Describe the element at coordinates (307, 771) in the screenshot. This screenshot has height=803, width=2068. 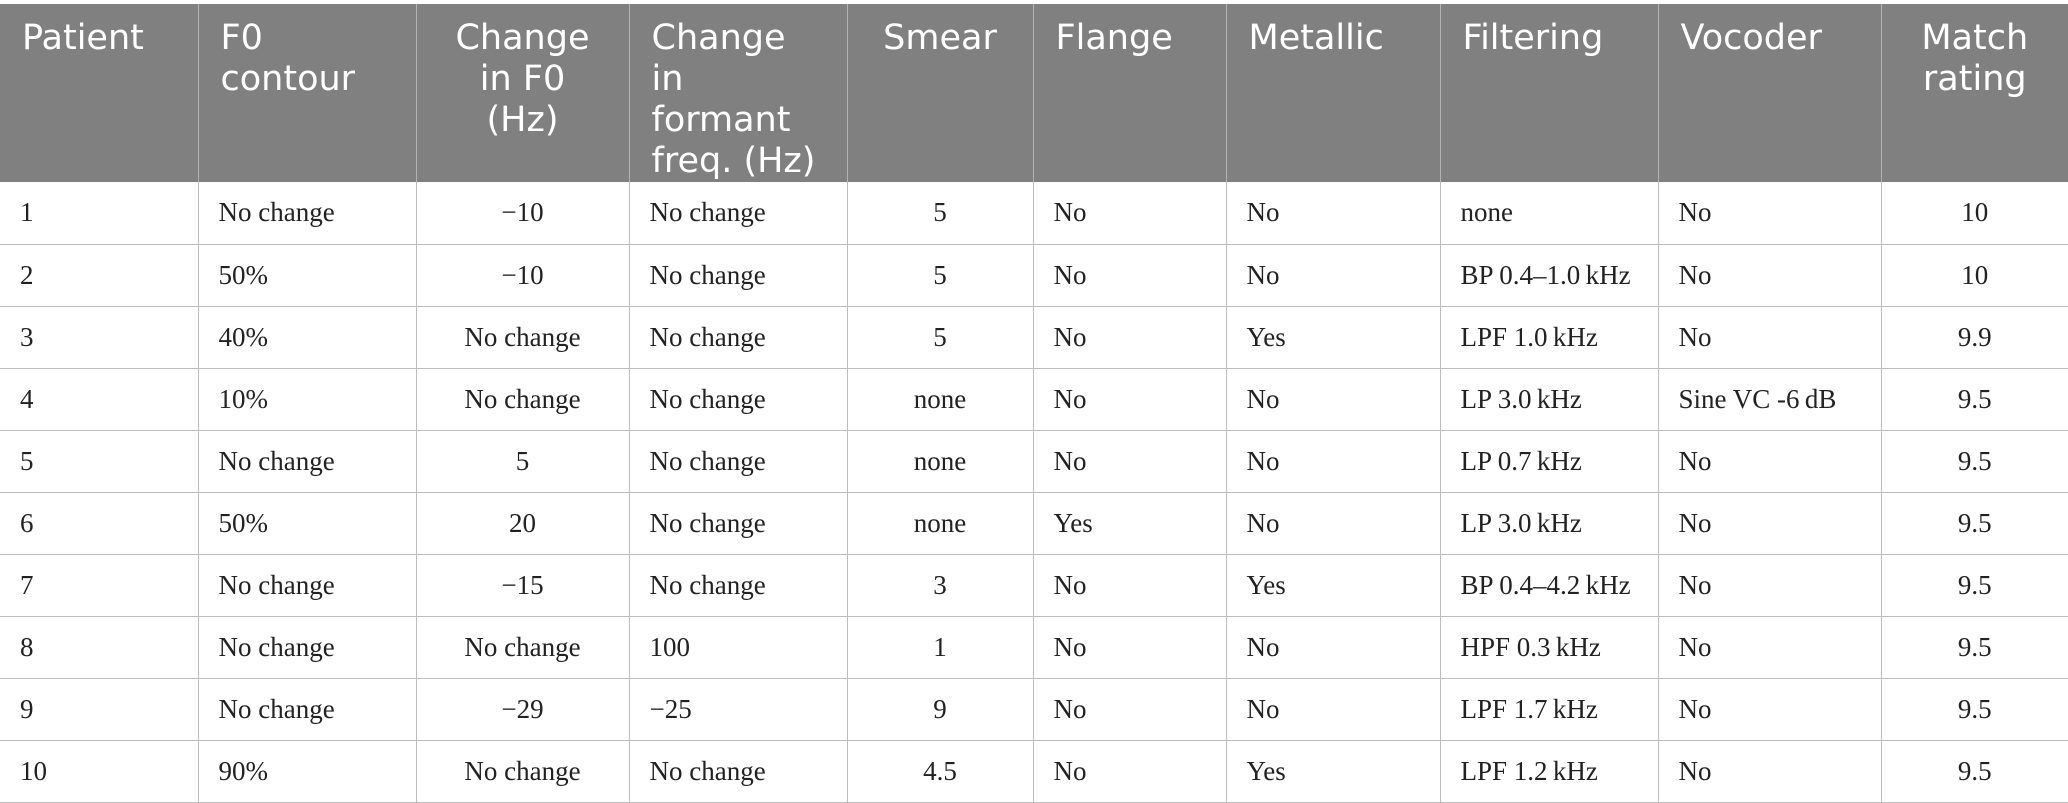
I see `cell-f0-contour: 90%` at that location.